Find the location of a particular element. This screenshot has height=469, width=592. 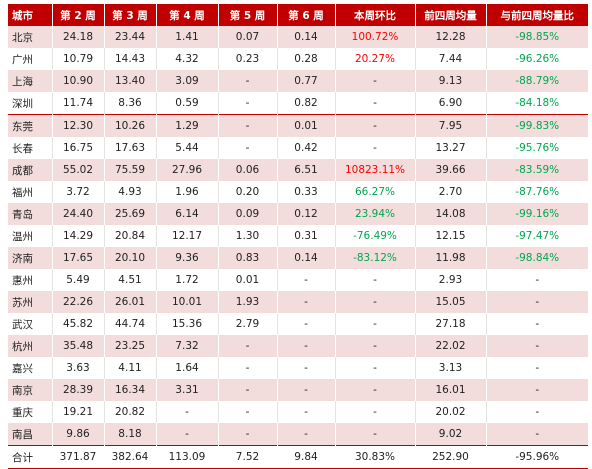

cell-city: 重庆 is located at coordinates (30, 412).